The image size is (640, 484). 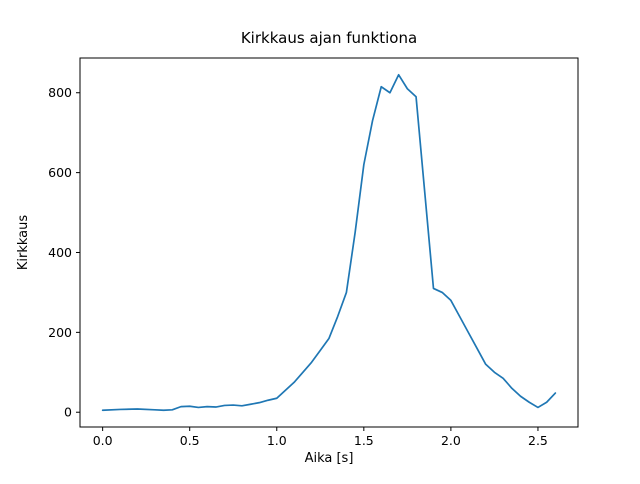 I want to click on chart-title: Kirkkaus ajan funktiona, so click(x=329, y=38).